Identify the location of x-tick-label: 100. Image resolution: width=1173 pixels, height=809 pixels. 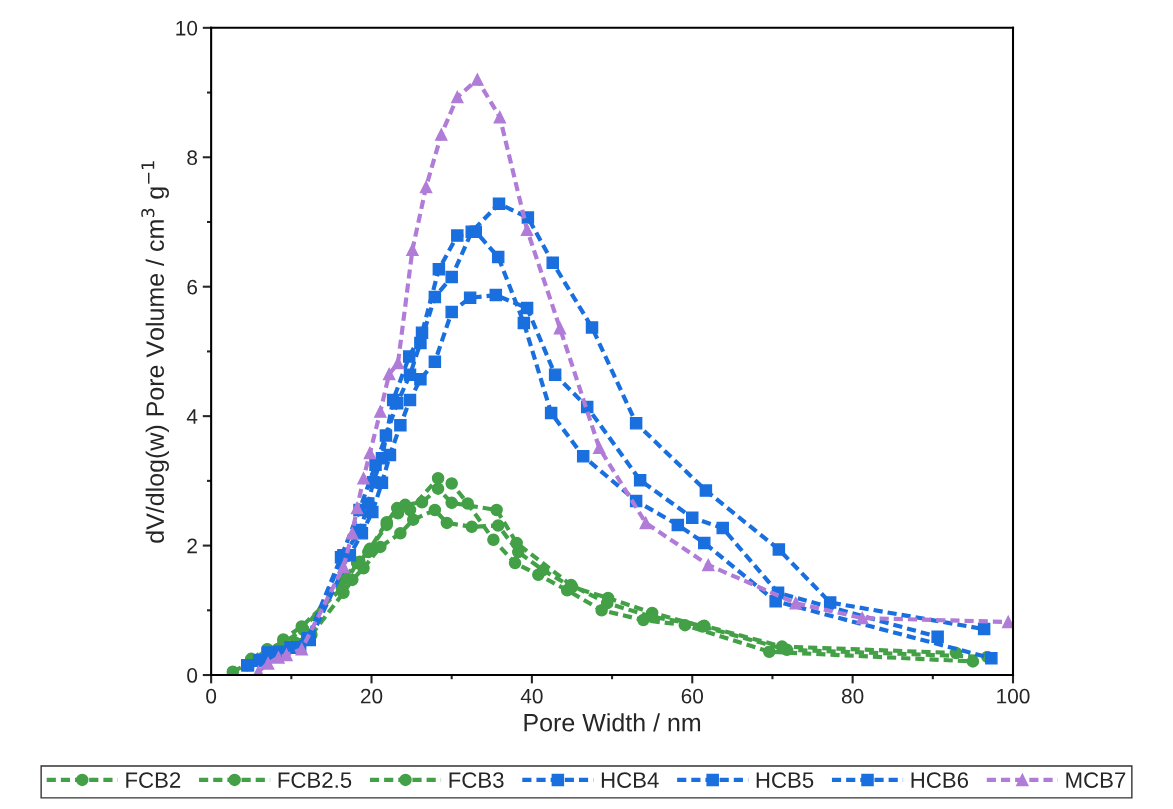
(1013, 696).